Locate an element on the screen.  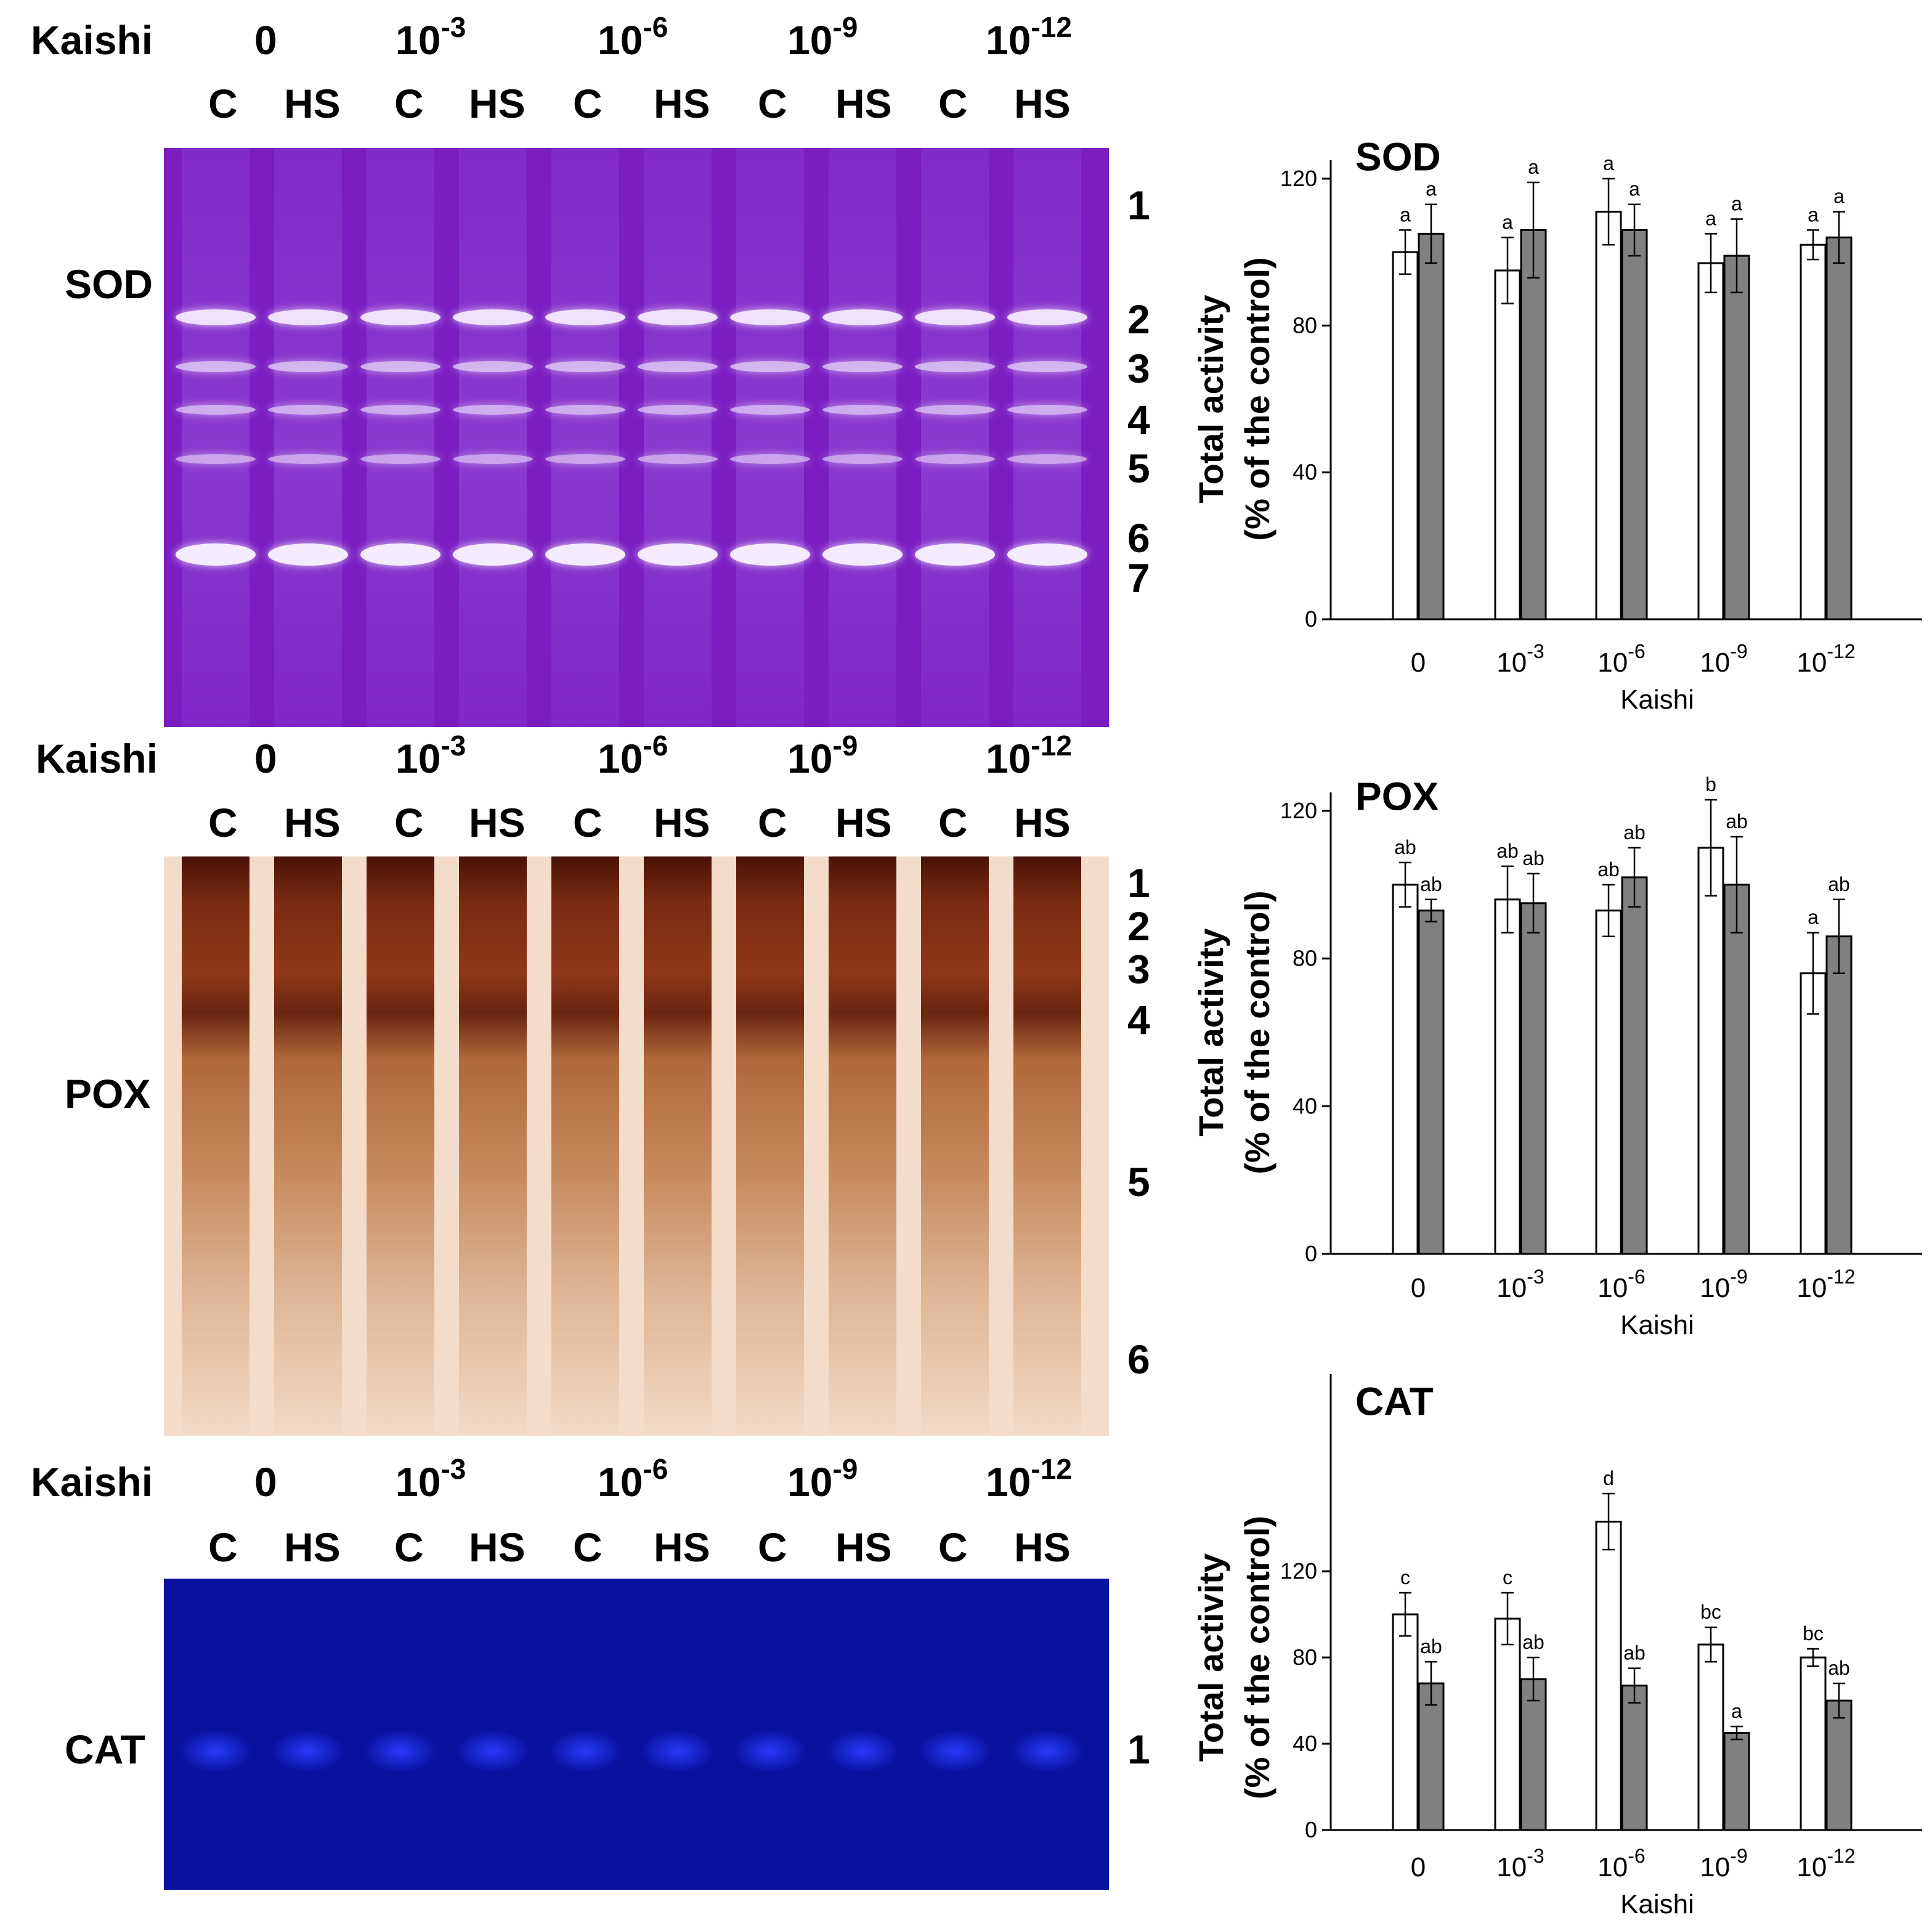
x-axis-label: Kaishi is located at coordinates (1657, 1904).